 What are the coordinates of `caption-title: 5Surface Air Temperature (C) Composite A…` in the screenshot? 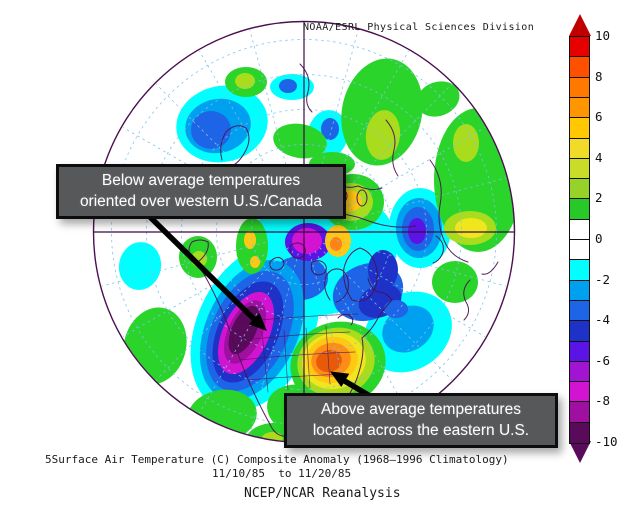 It's located at (277, 459).